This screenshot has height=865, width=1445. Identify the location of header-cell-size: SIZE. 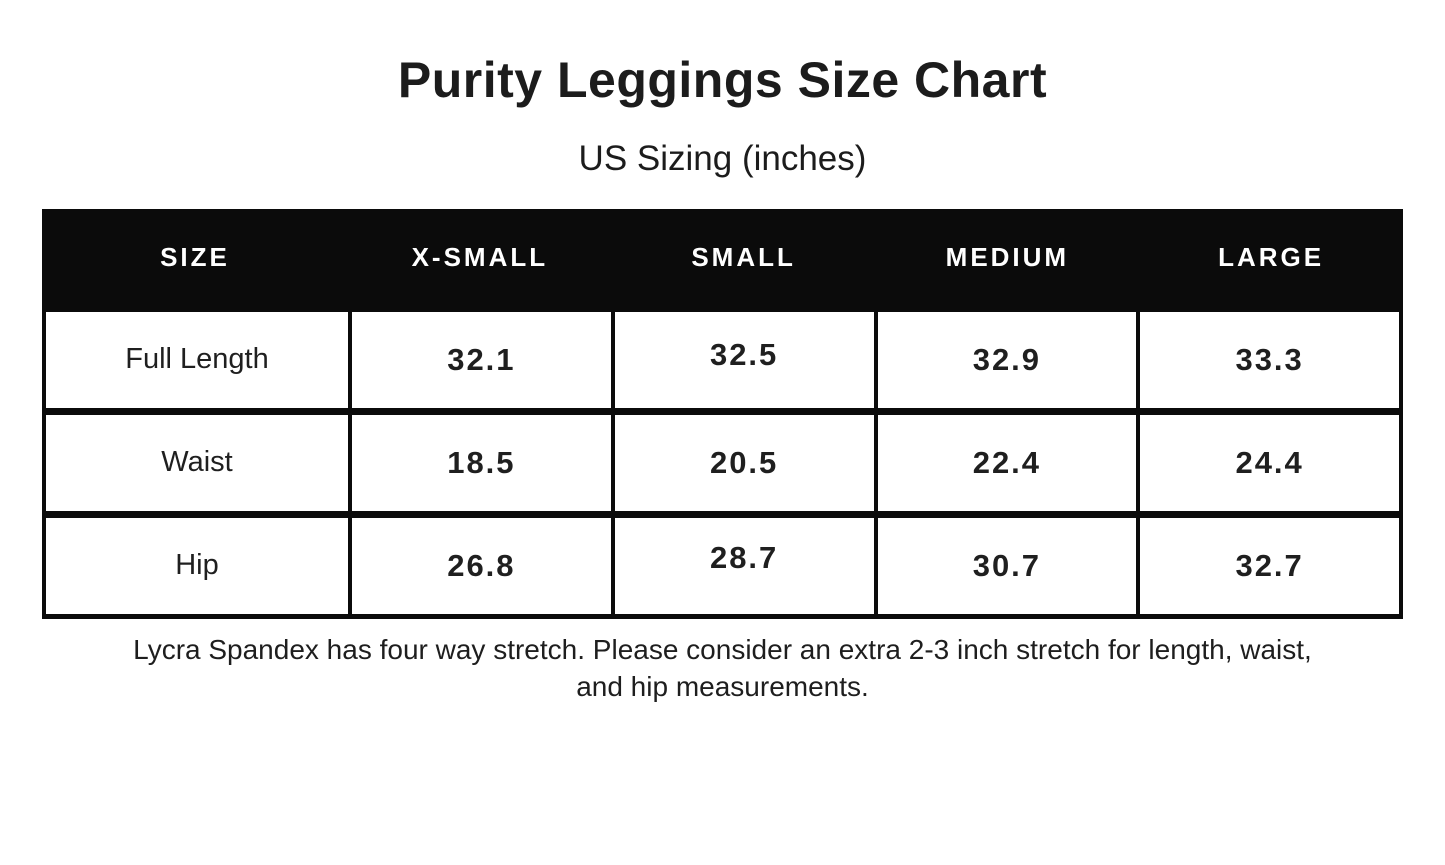
(195, 256).